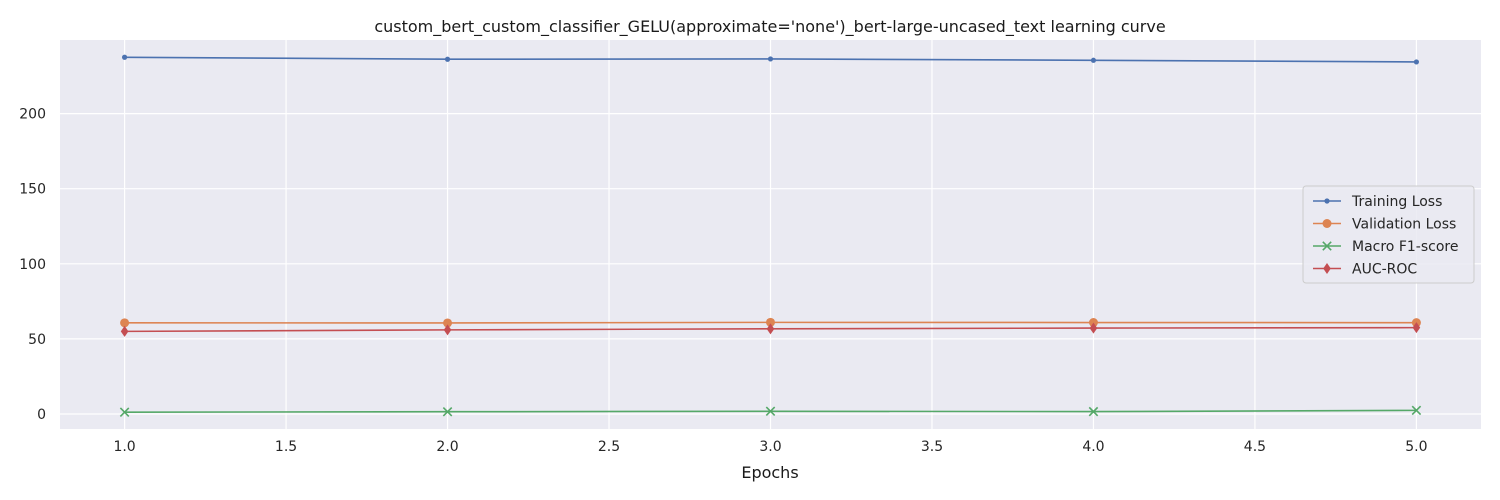 The image size is (1500, 500). Describe the element at coordinates (770, 447) in the screenshot. I see `x-tick-label: 3.0` at that location.